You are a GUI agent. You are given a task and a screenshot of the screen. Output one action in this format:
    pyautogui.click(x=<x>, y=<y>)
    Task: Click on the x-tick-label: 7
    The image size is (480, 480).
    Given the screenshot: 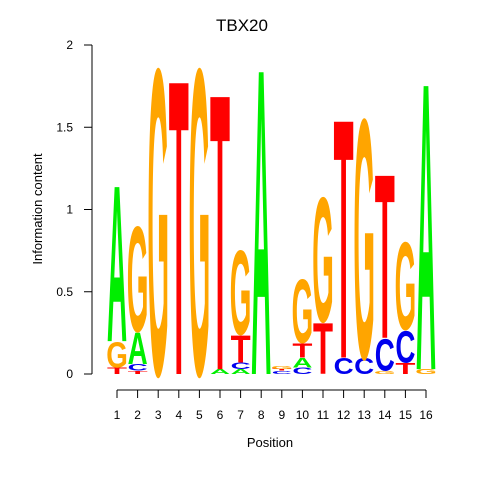 What is the action you would take?
    pyautogui.click(x=240, y=415)
    